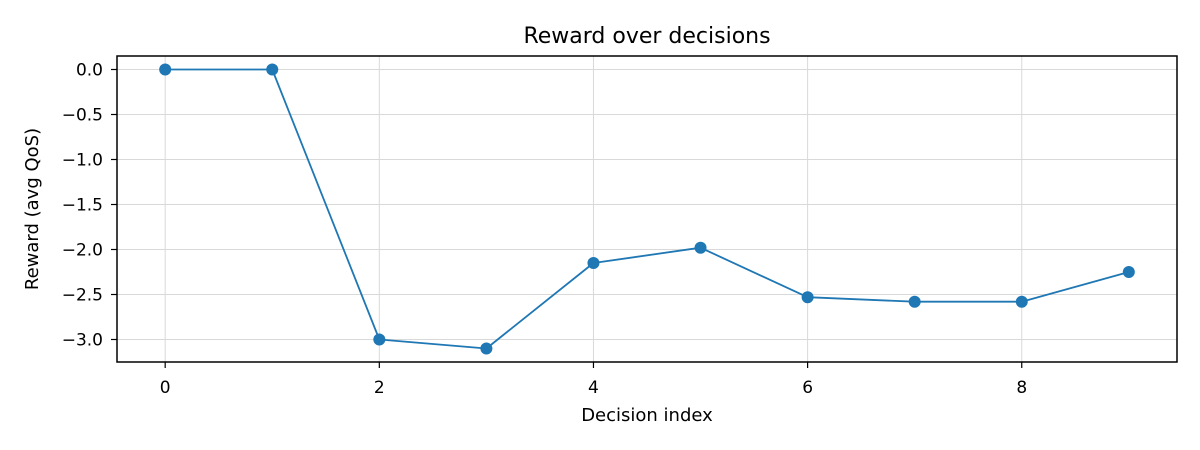 The image size is (1200, 450). Describe the element at coordinates (82, 206) in the screenshot. I see `y-tick-label: −1.5` at that location.